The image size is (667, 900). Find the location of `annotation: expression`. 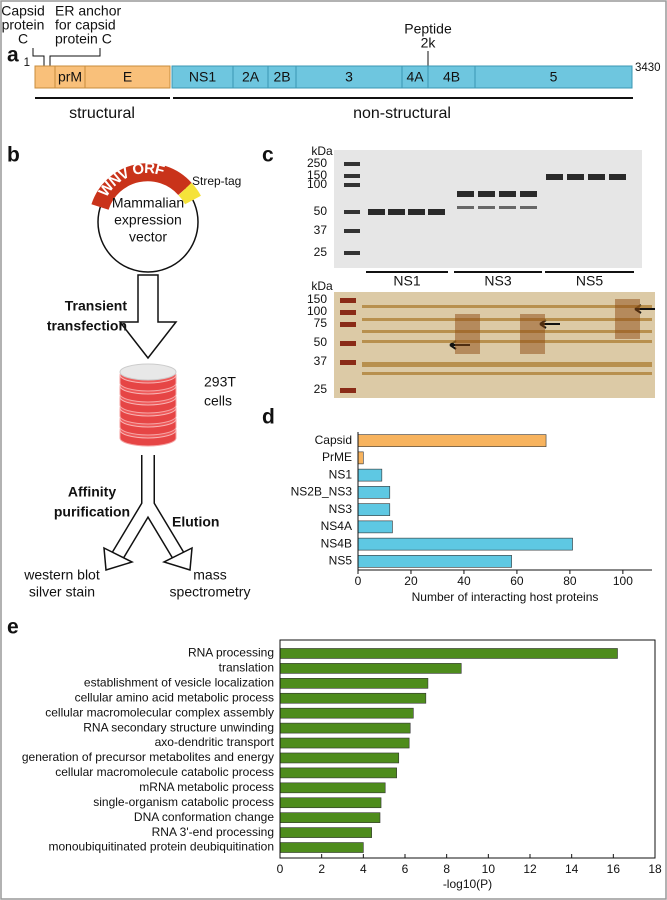

annotation: expression is located at coordinates (148, 220).